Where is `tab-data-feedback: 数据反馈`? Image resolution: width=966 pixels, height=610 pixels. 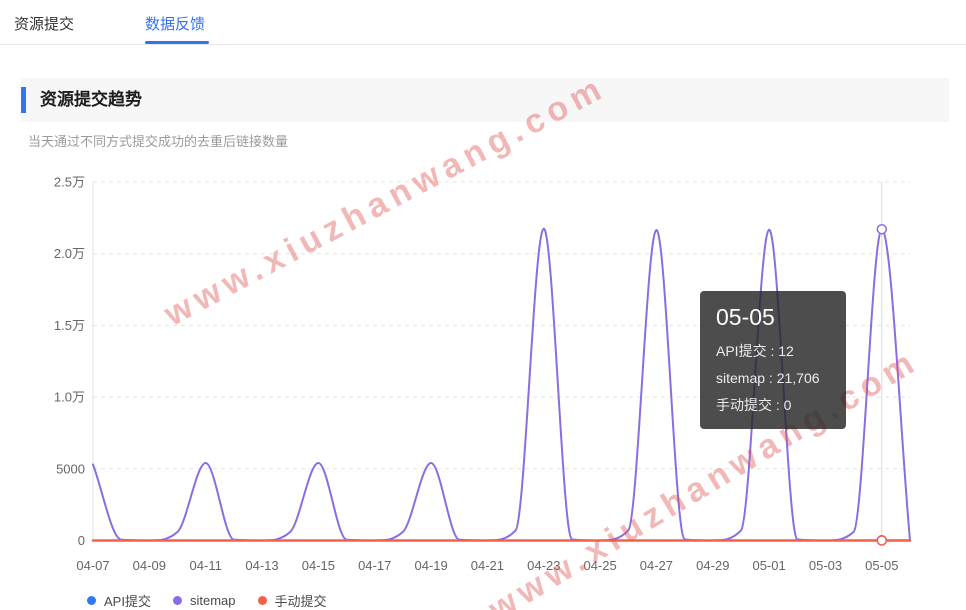 tab-data-feedback: 数据反馈 is located at coordinates (175, 24).